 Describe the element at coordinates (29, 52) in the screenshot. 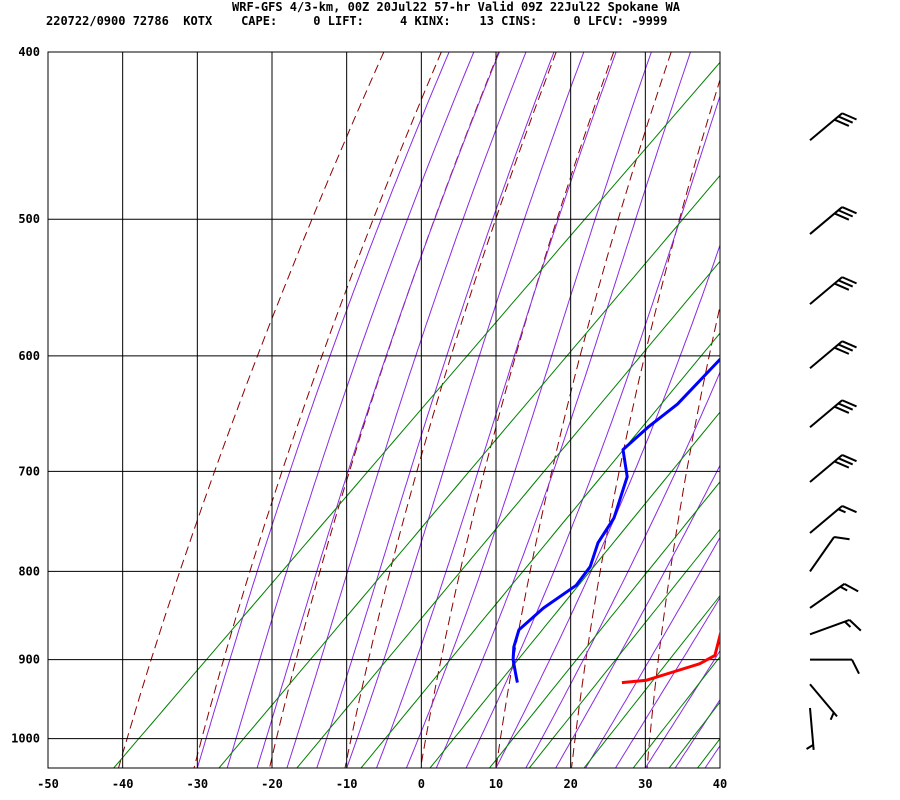

I see `y-tick-label: 400` at that location.